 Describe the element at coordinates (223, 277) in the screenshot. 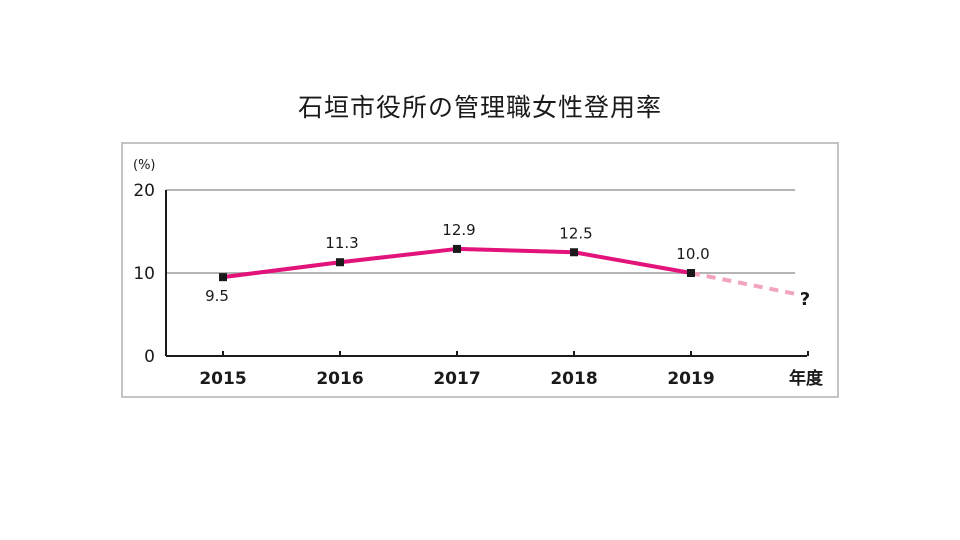

I see `data-point-2015` at that location.